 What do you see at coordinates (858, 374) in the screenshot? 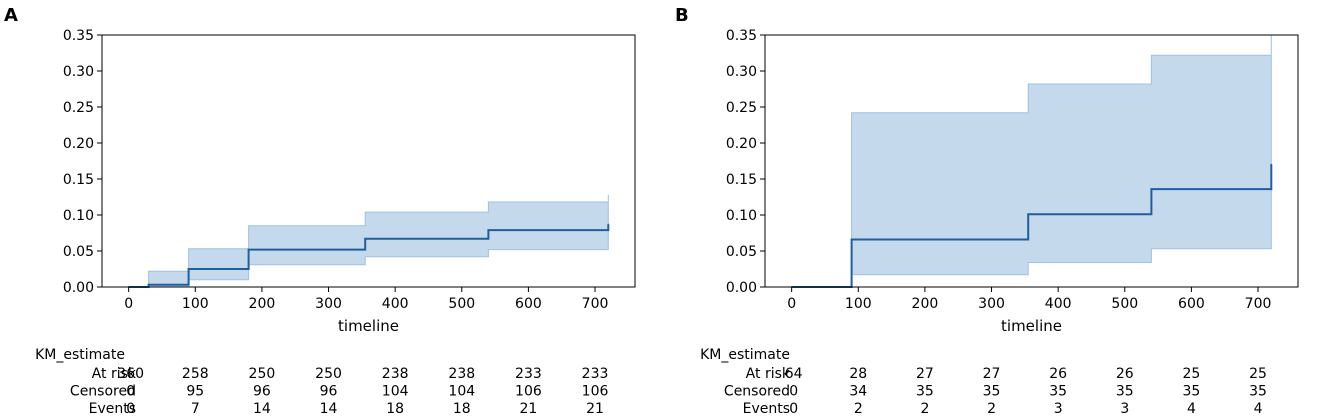
I see `risk-cell: 28` at bounding box center [858, 374].